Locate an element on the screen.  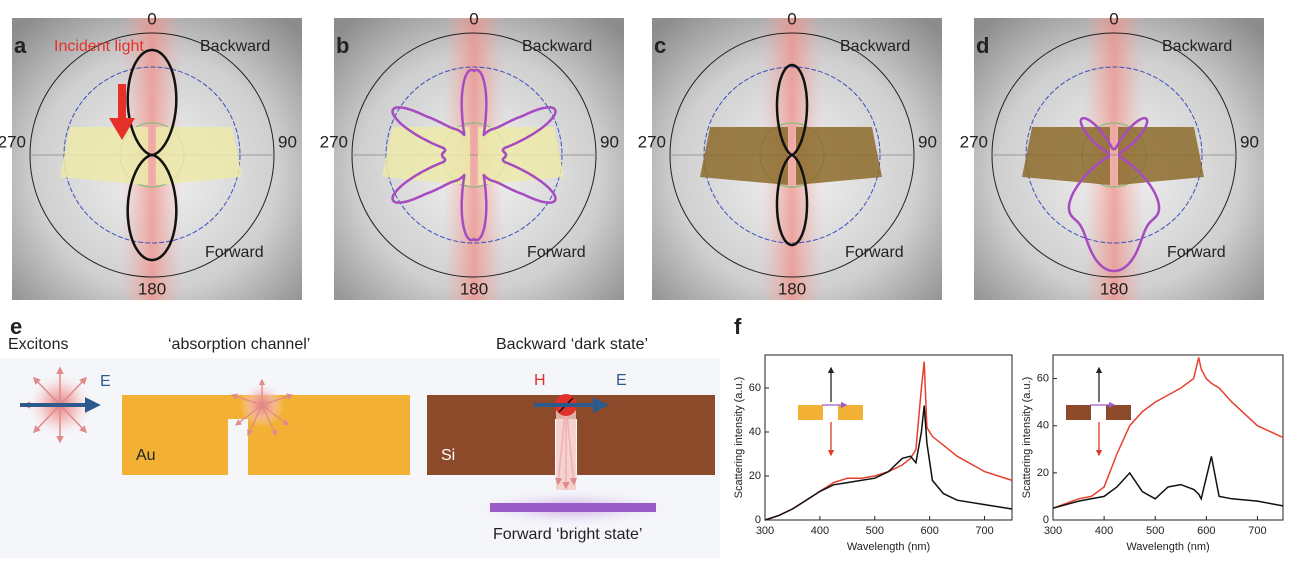
emission-arrows is located at coordinates (55, 405).